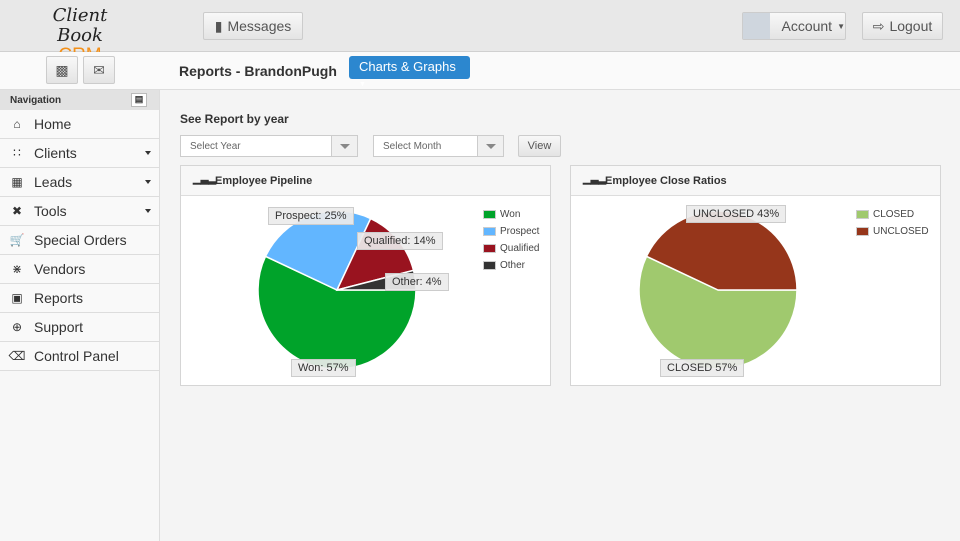  I want to click on sidebar-item-label: Reports, so click(59, 298).